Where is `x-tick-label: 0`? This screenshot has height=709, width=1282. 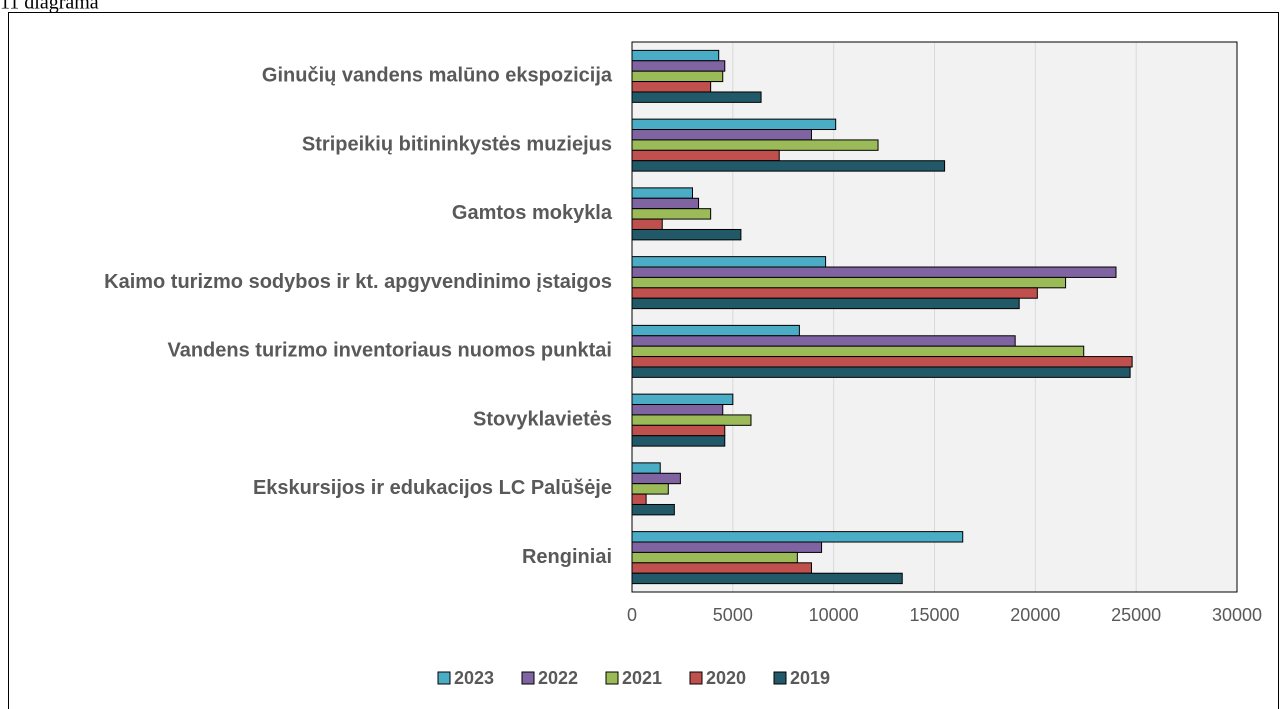 x-tick-label: 0 is located at coordinates (632, 615).